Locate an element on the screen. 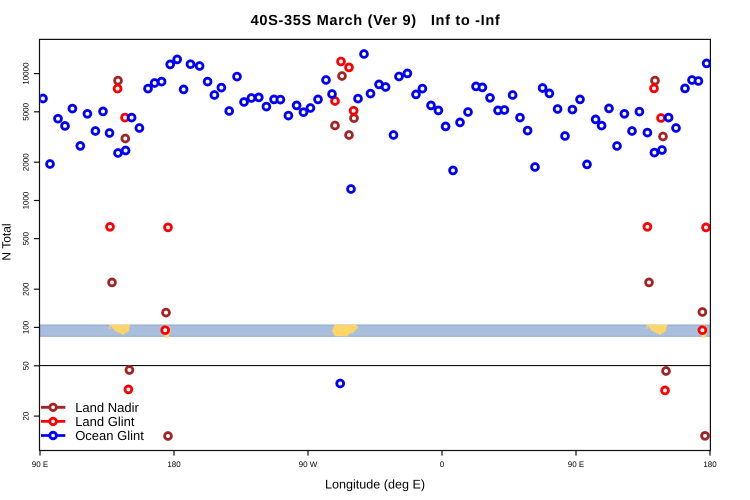 This screenshot has height=500, width=750. svg-text: 100 is located at coordinates (26, 327).